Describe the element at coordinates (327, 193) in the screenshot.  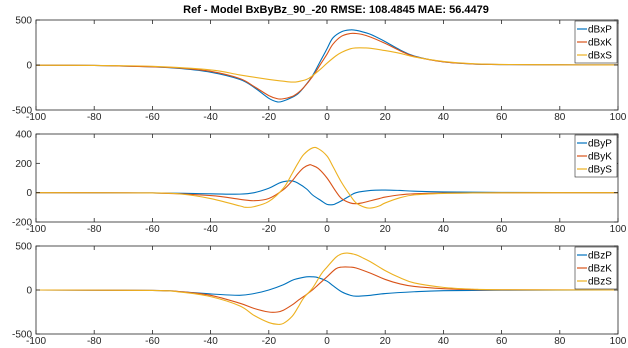
I see `series-line-dbyp` at that location.